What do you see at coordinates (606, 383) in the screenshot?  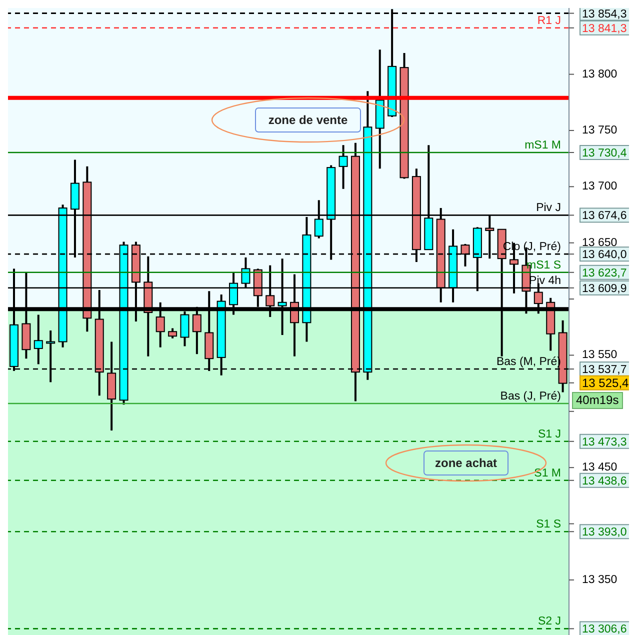 I see `y-tick-label: 13 525,4` at bounding box center [606, 383].